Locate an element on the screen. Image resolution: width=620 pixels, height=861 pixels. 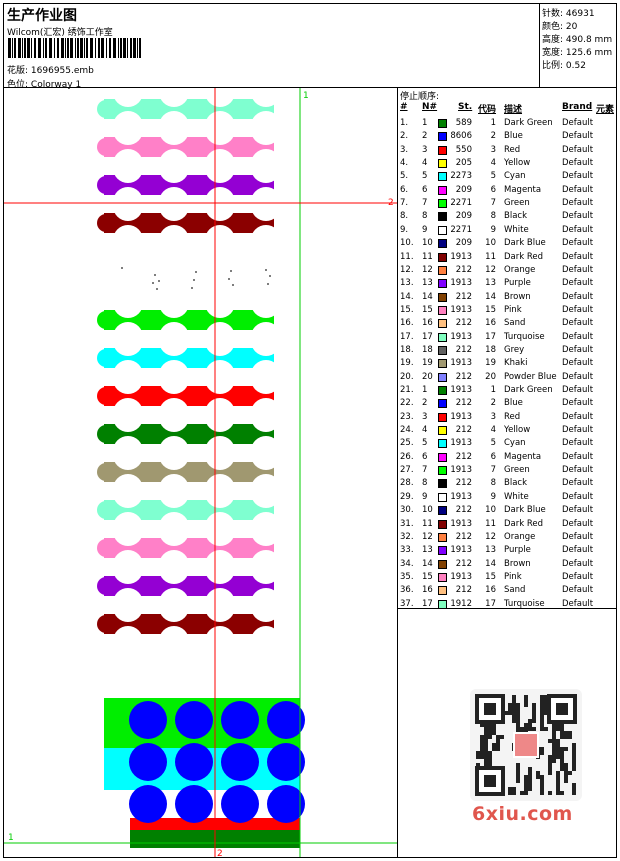
sequence-row: 23. 3 1913 3 Red Default is located at coordinates (507, 417).